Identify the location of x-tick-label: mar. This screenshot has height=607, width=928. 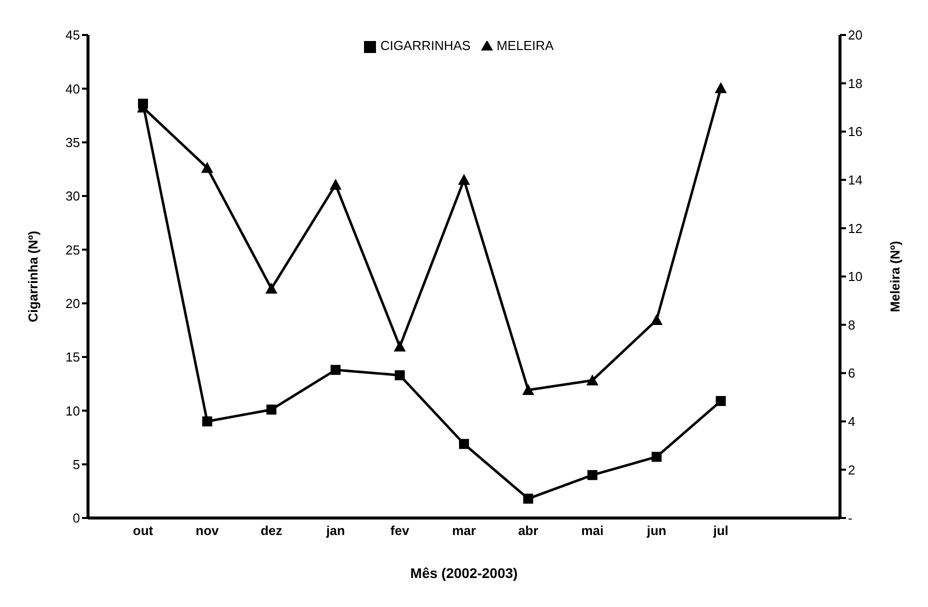
(464, 530).